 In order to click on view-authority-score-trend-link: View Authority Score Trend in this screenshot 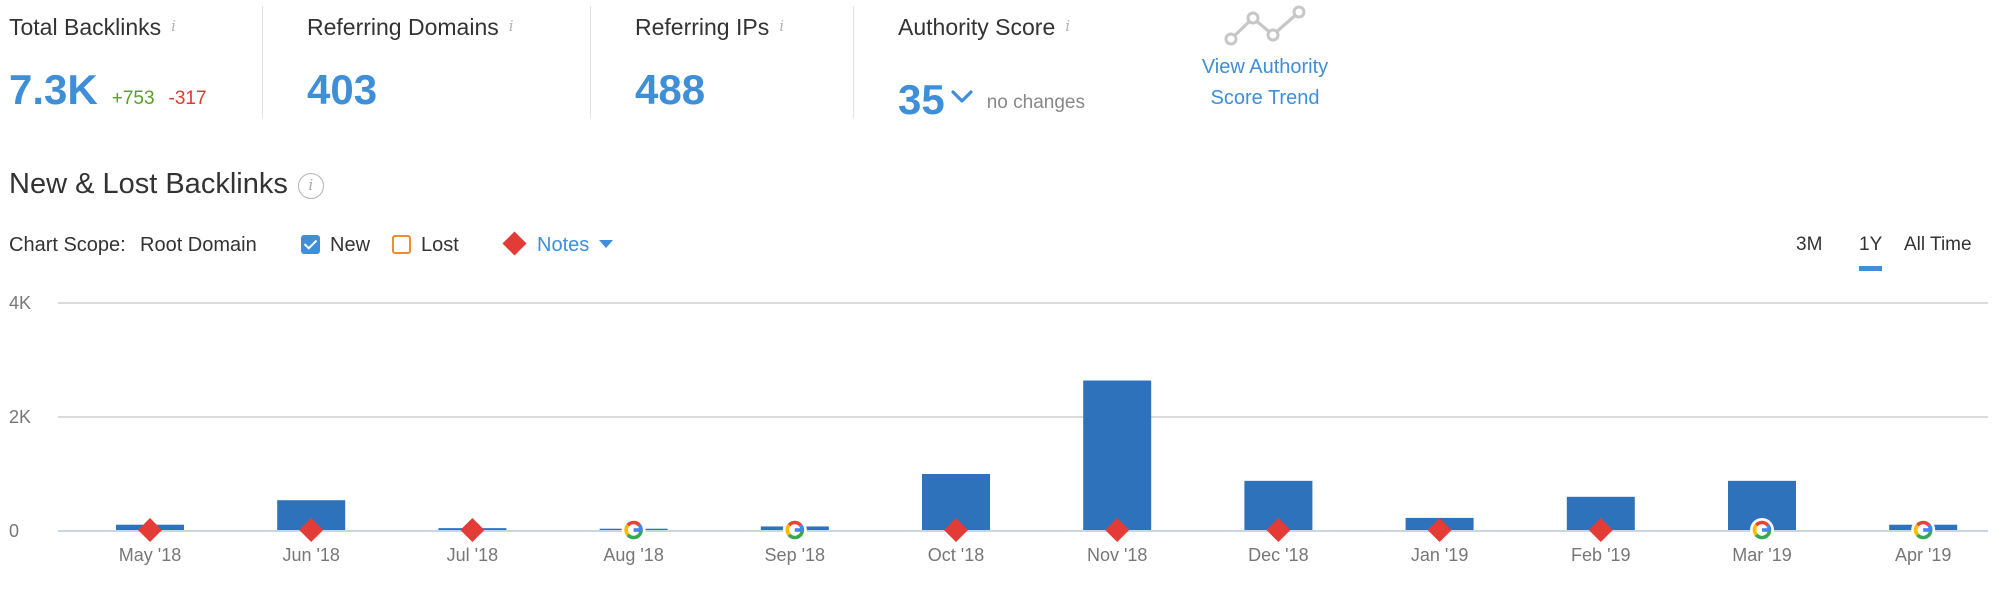, I will do `click(1265, 57)`.